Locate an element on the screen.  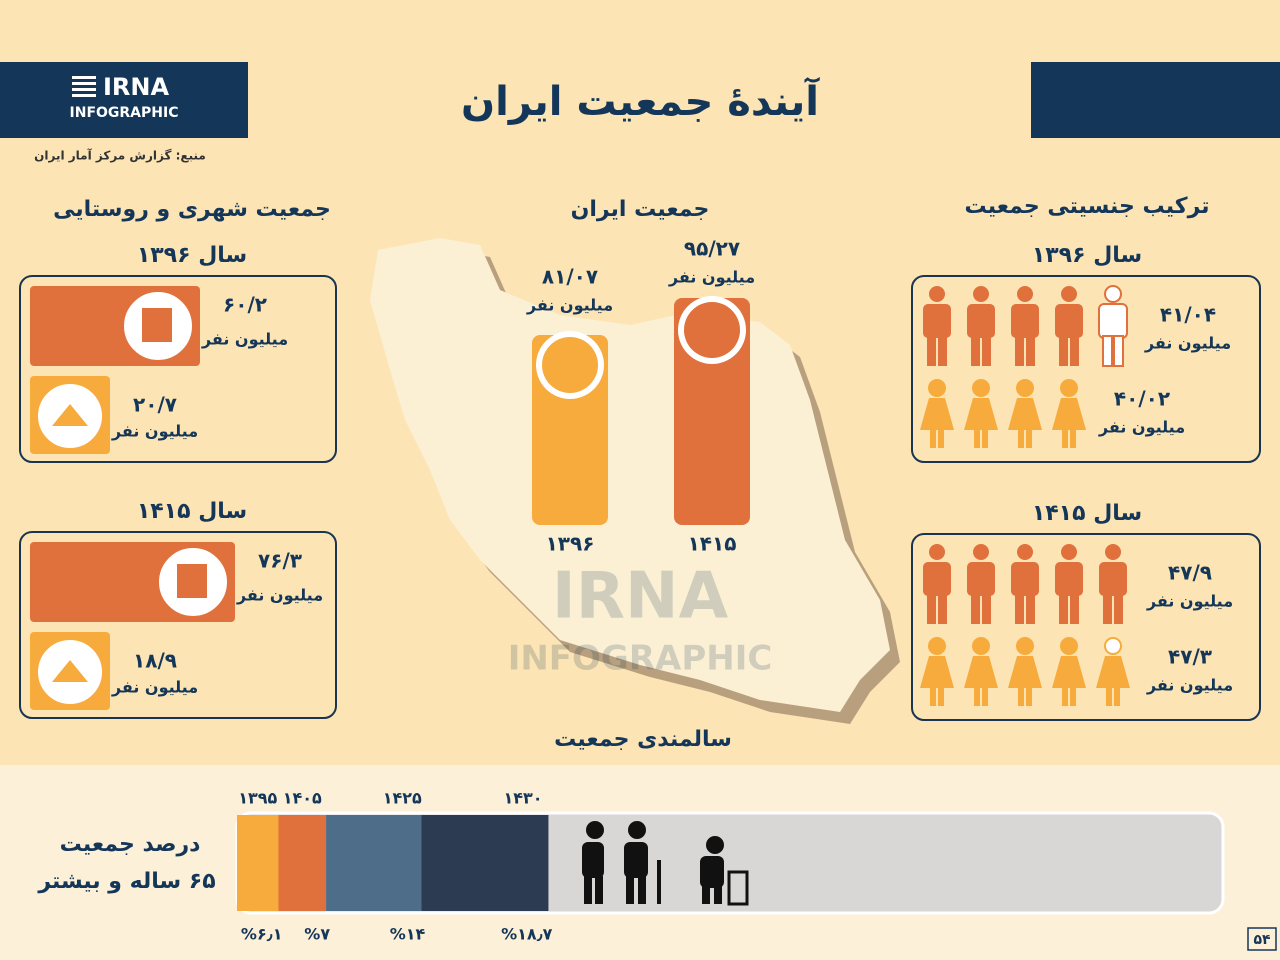
value-label: %۱۸٫۷ is located at coordinates (527, 934).